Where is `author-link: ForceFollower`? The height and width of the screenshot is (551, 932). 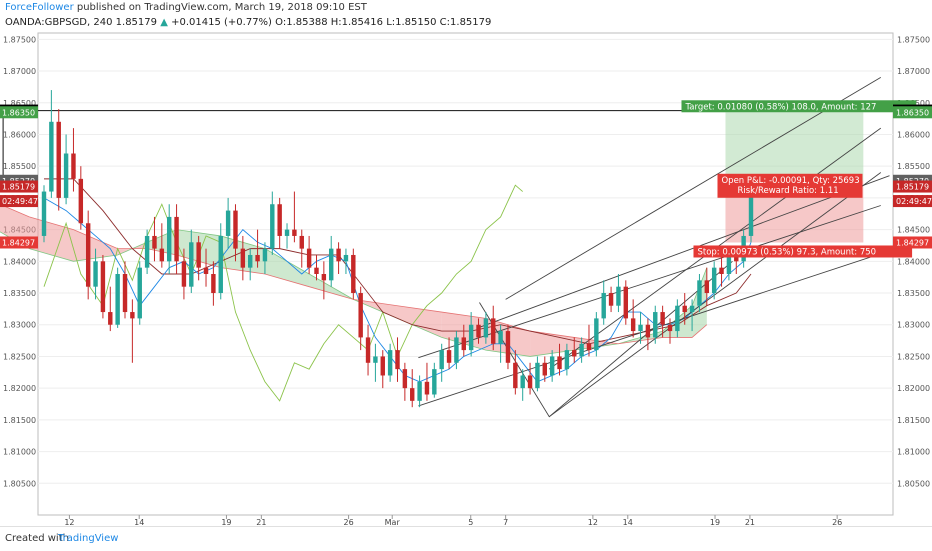 author-link: ForceFollower is located at coordinates (39, 7).